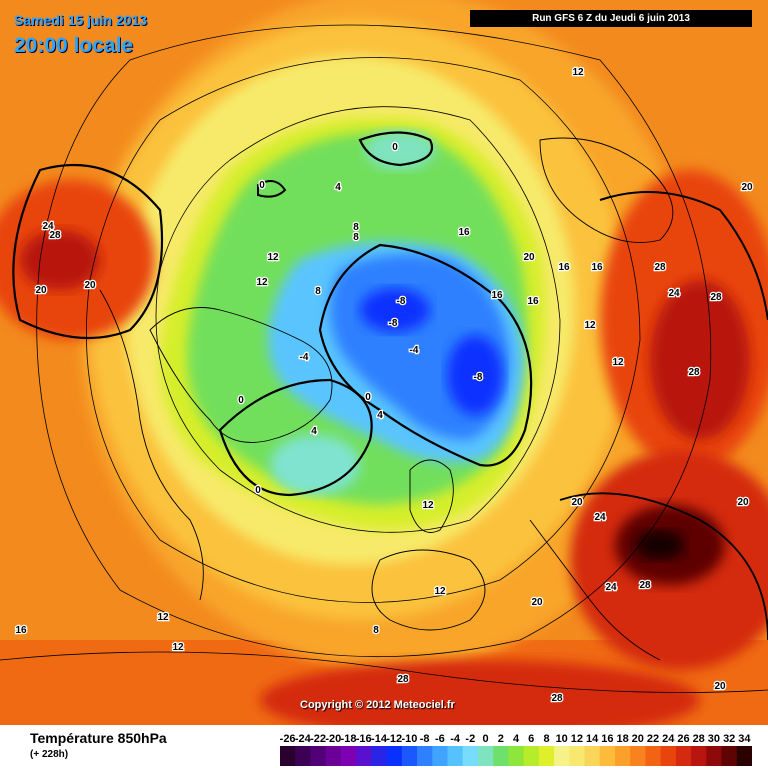 The image size is (768, 768). What do you see at coordinates (318, 739) in the screenshot?
I see `legend-tick-label: -22` at bounding box center [318, 739].